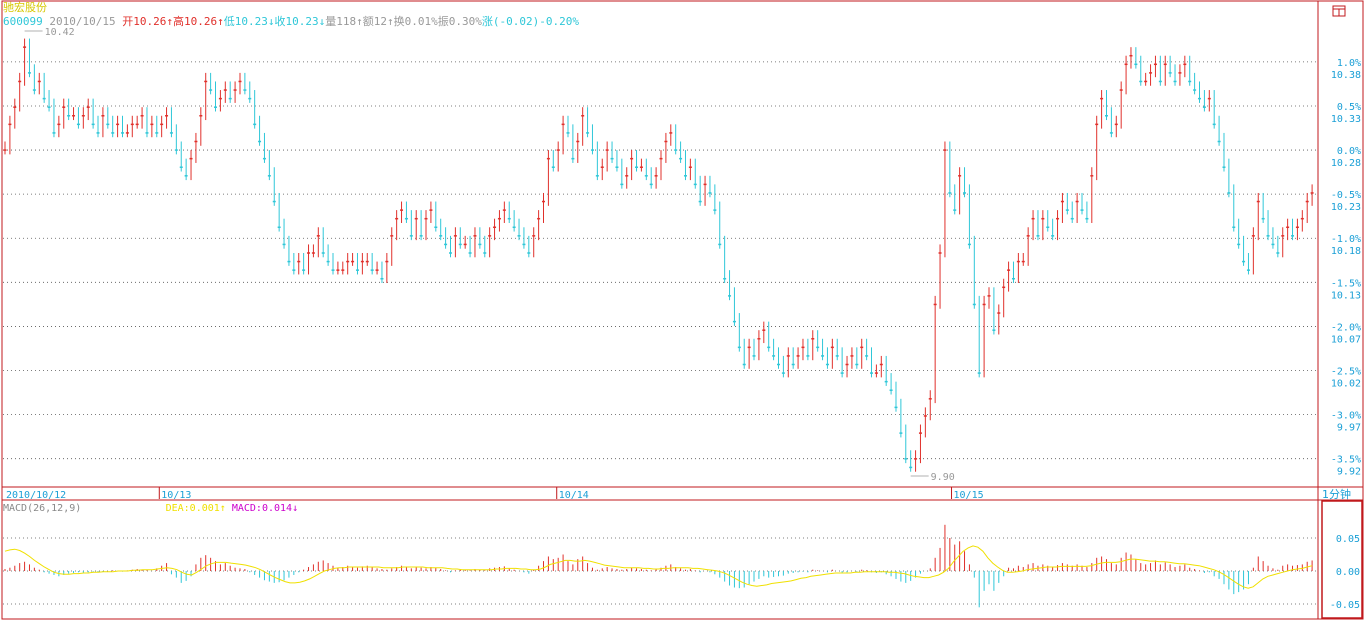 The image size is (1365, 620). Describe the element at coordinates (1346, 239) in the screenshot. I see `pct-tick-label: -1.0%` at that location.